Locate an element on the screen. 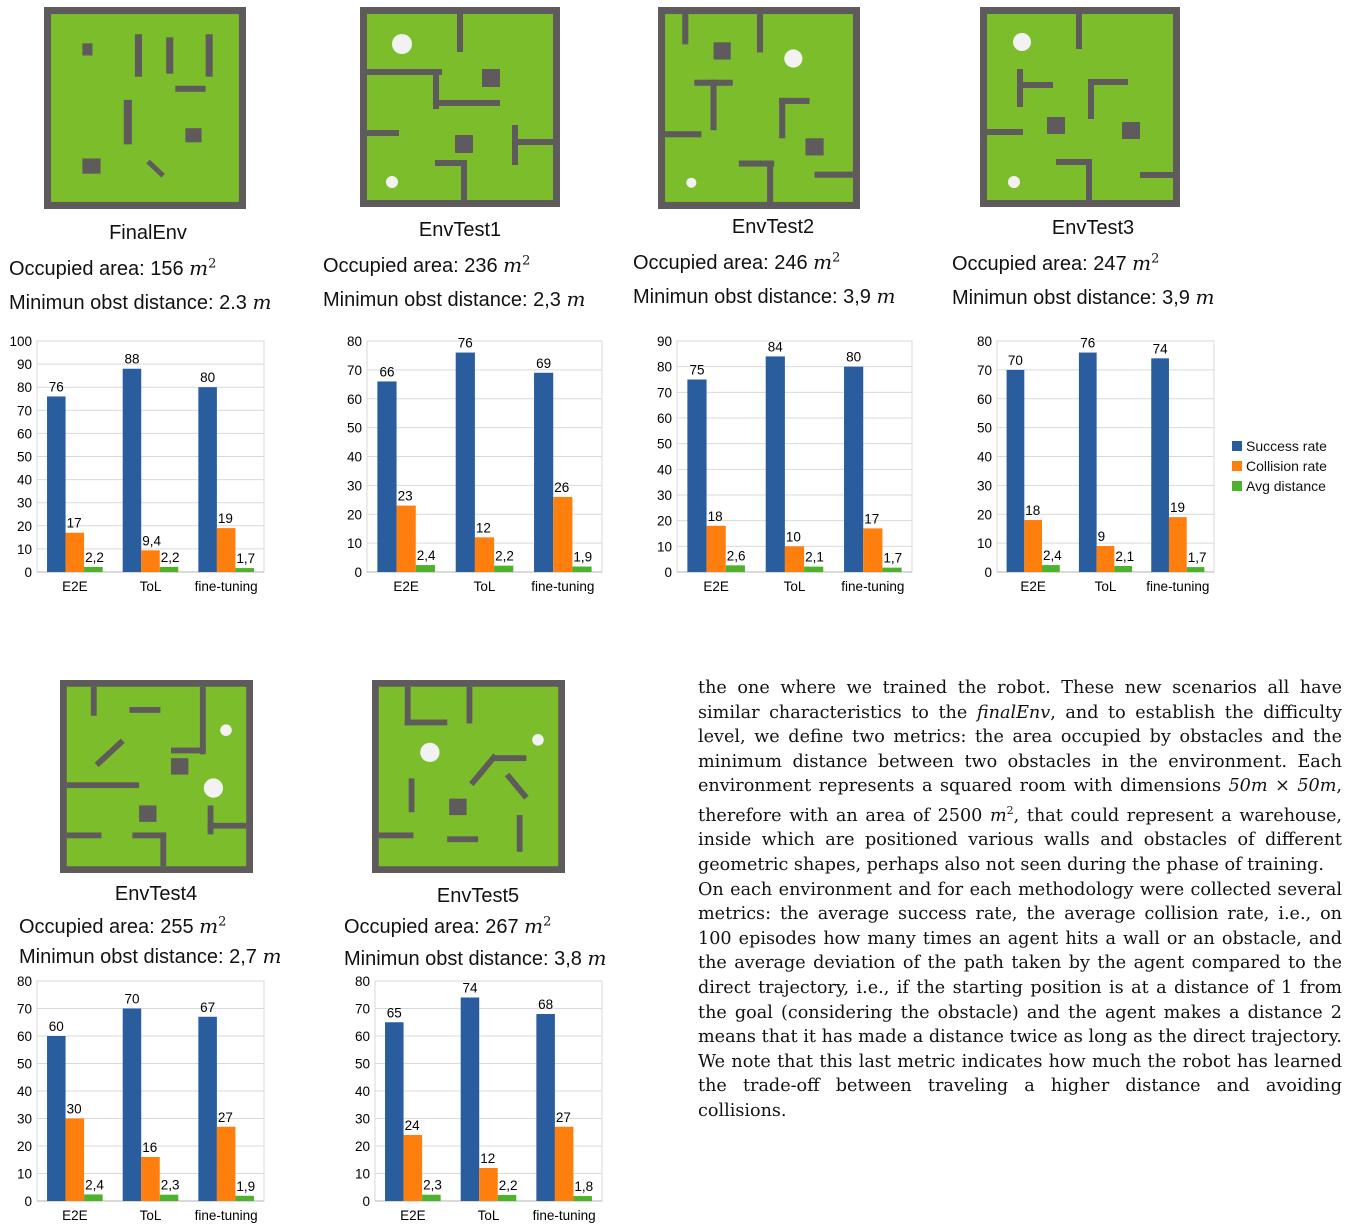  data-label-distance: 2,1 is located at coordinates (814, 557).